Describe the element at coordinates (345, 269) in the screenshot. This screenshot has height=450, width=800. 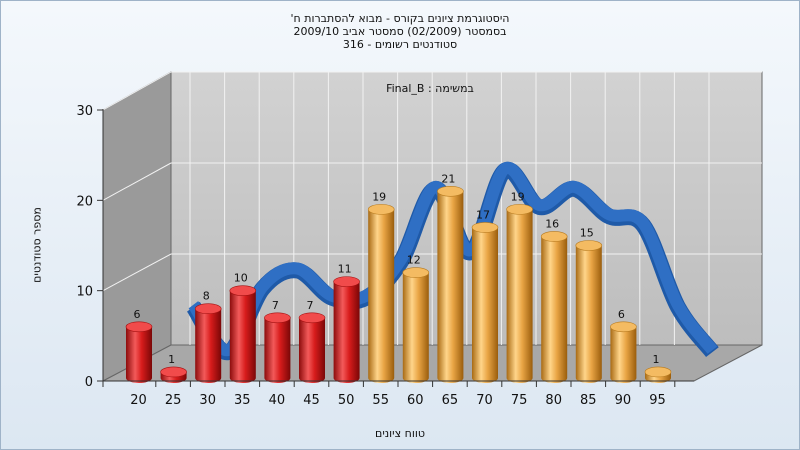
I see `data-label: 11` at that location.